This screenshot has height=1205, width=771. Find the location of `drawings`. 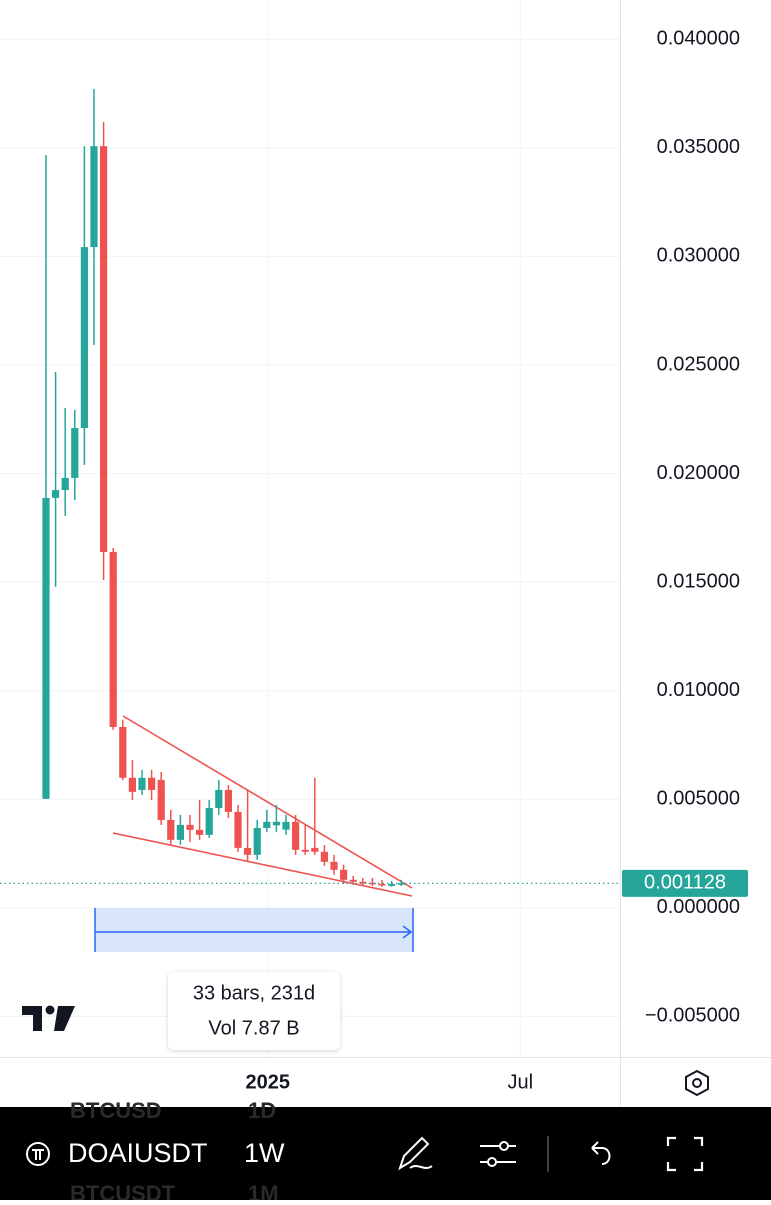

drawings is located at coordinates (254, 833).